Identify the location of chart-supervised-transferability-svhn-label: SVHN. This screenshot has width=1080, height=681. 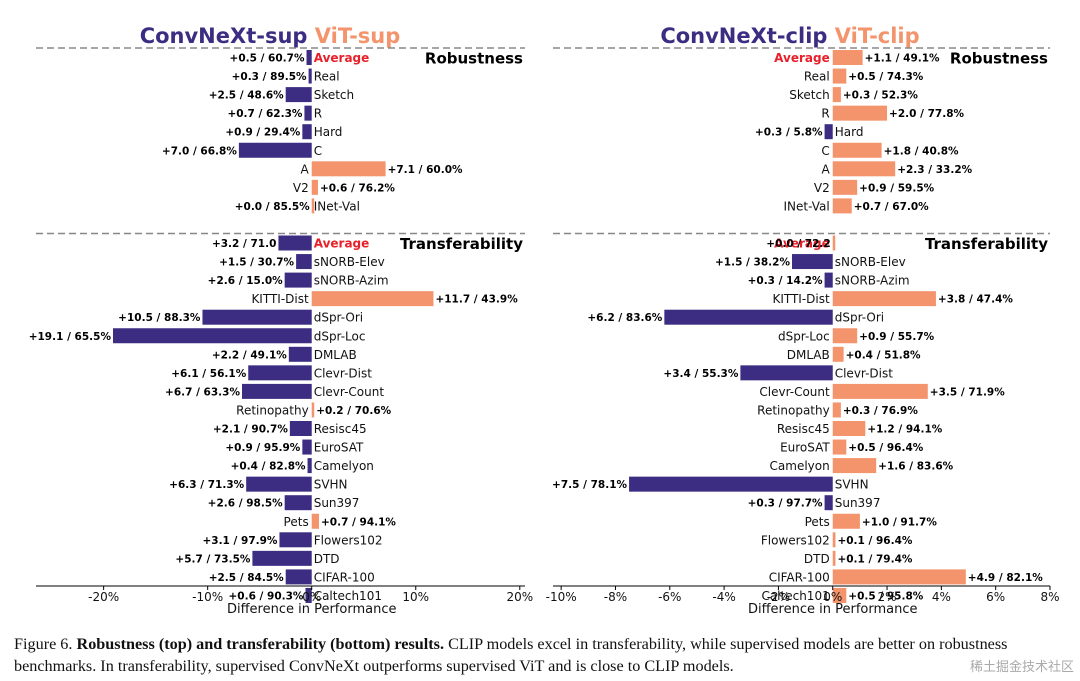
(331, 485).